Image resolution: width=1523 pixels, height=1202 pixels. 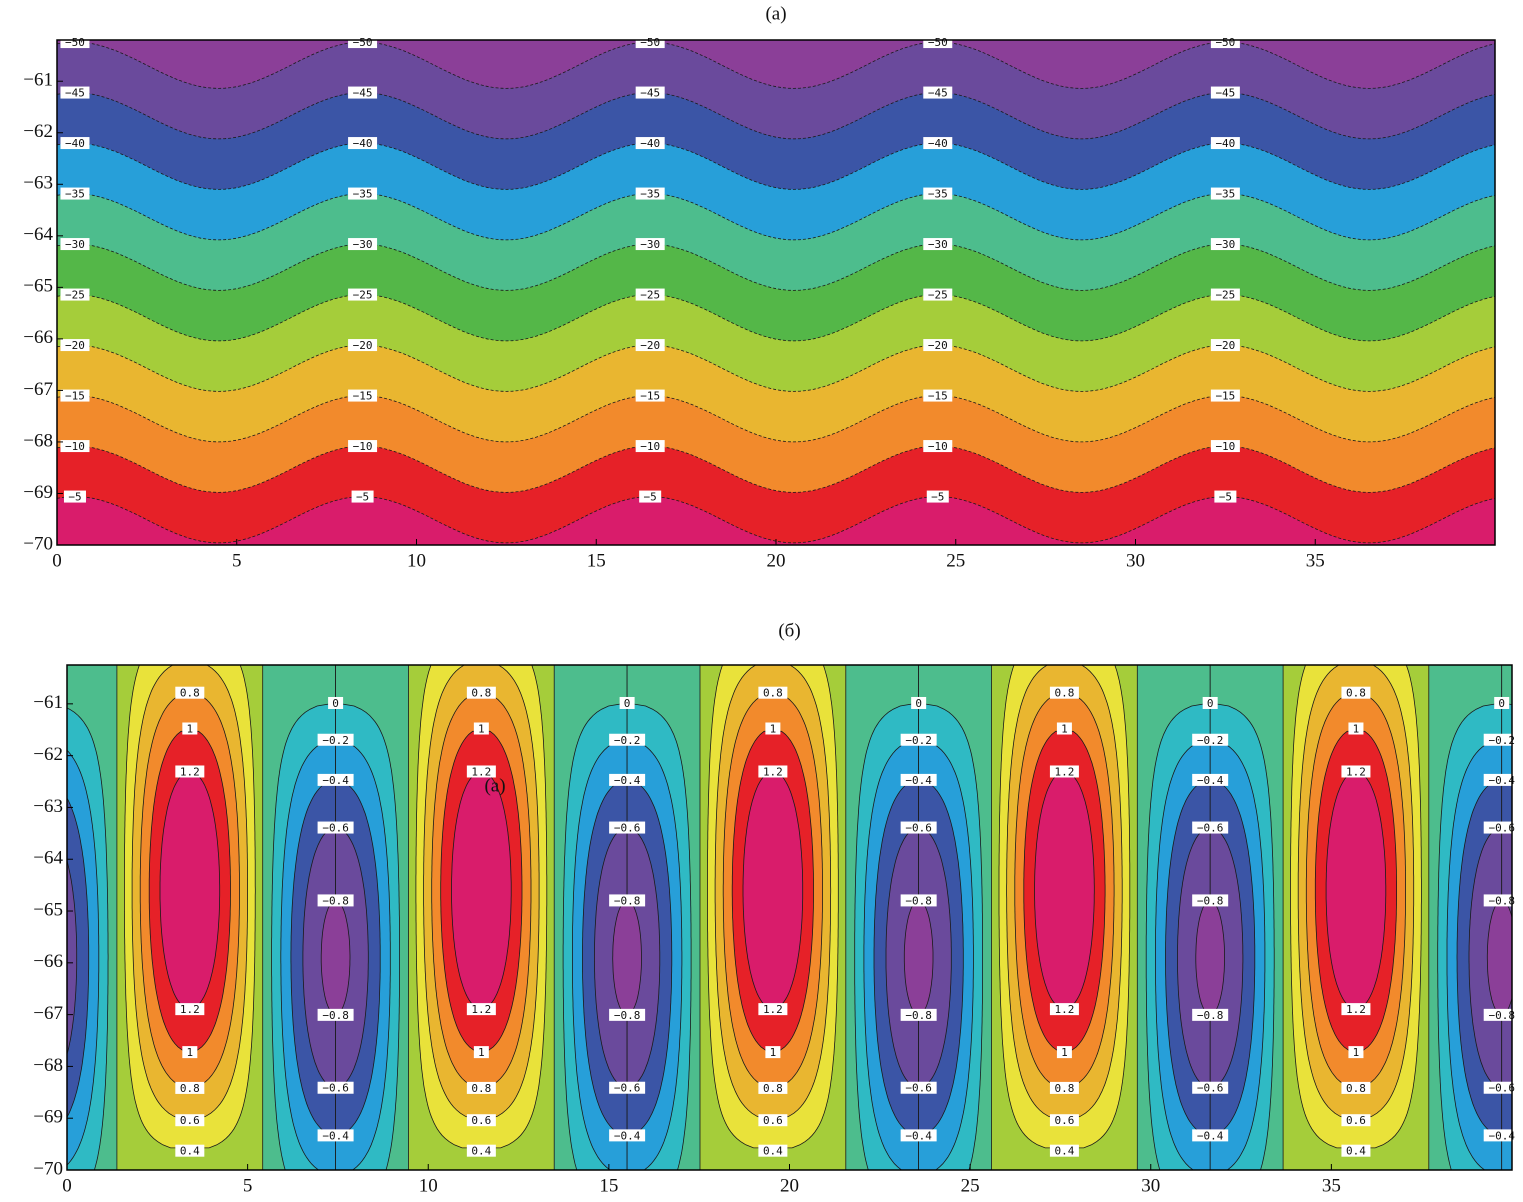 What do you see at coordinates (789, 630) in the screenshot?
I see `chart-title: (б)` at bounding box center [789, 630].